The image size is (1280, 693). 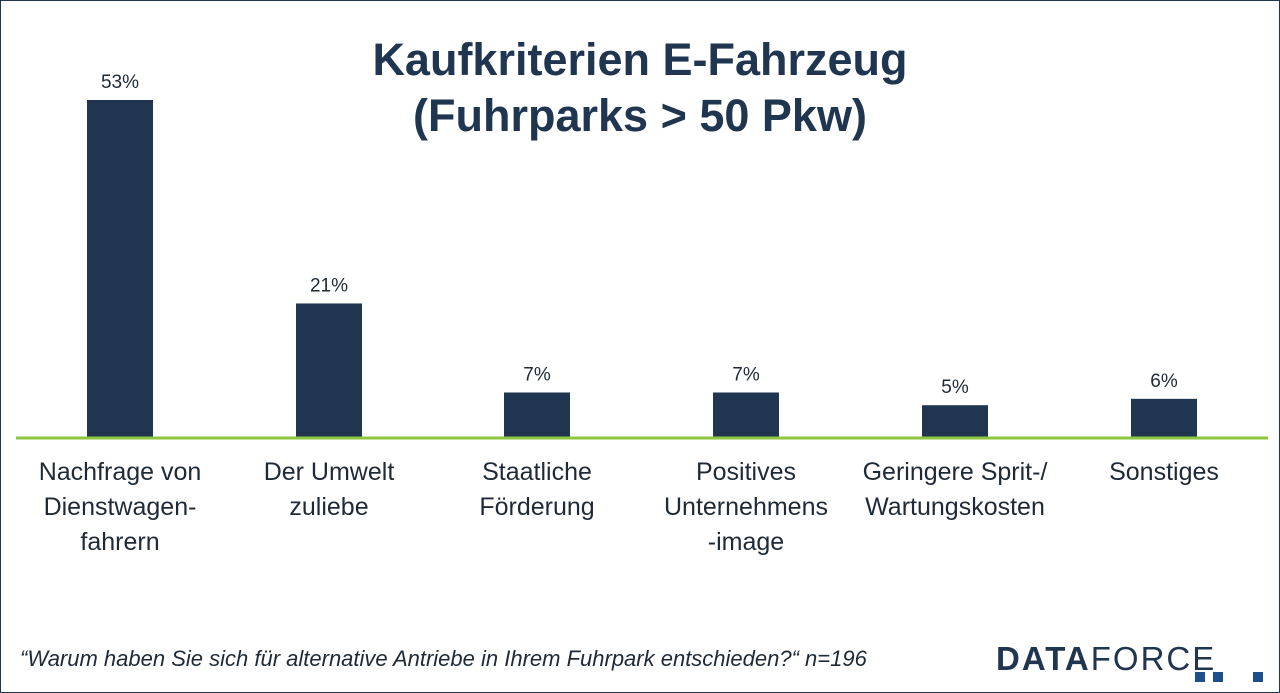 What do you see at coordinates (1043, 658) in the screenshot?
I see `logo-bold-part: DATA` at bounding box center [1043, 658].